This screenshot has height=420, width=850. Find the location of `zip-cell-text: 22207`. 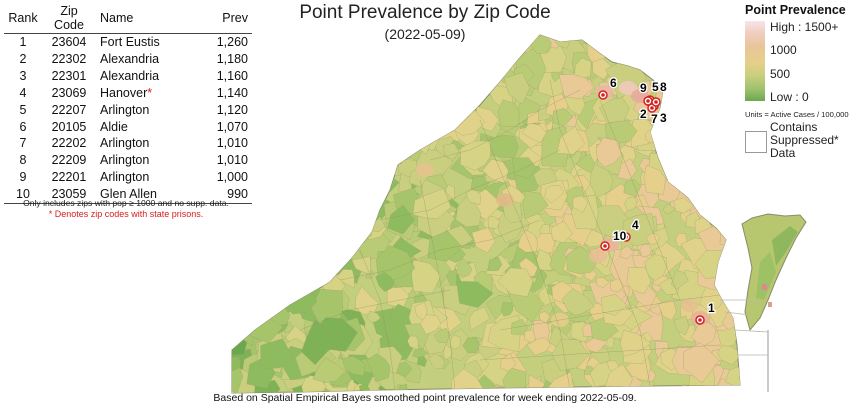

zip-cell-text: 22207 is located at coordinates (69, 109).